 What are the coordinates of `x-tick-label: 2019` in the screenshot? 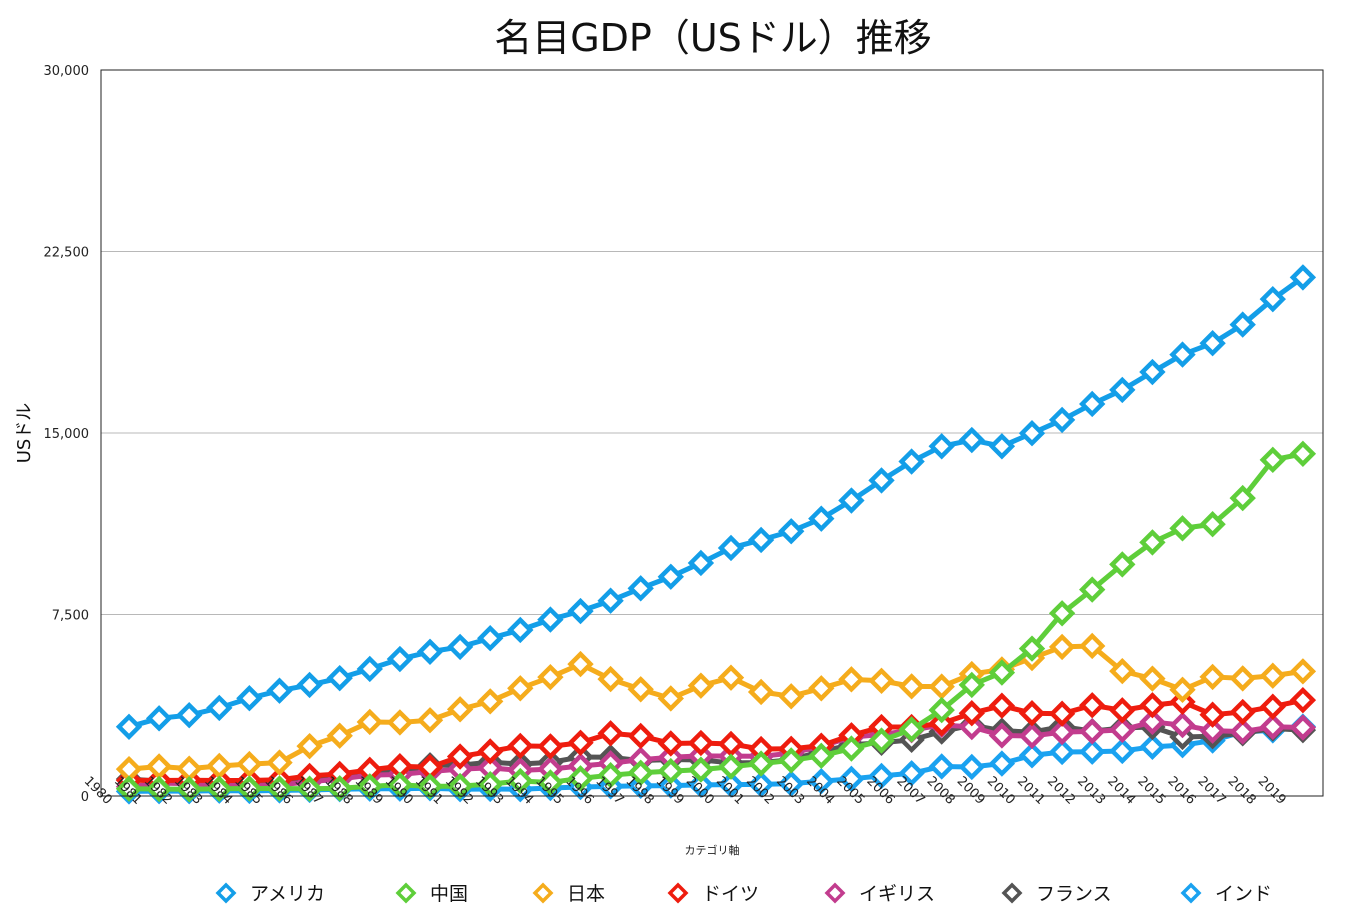 It's located at (1272, 791).